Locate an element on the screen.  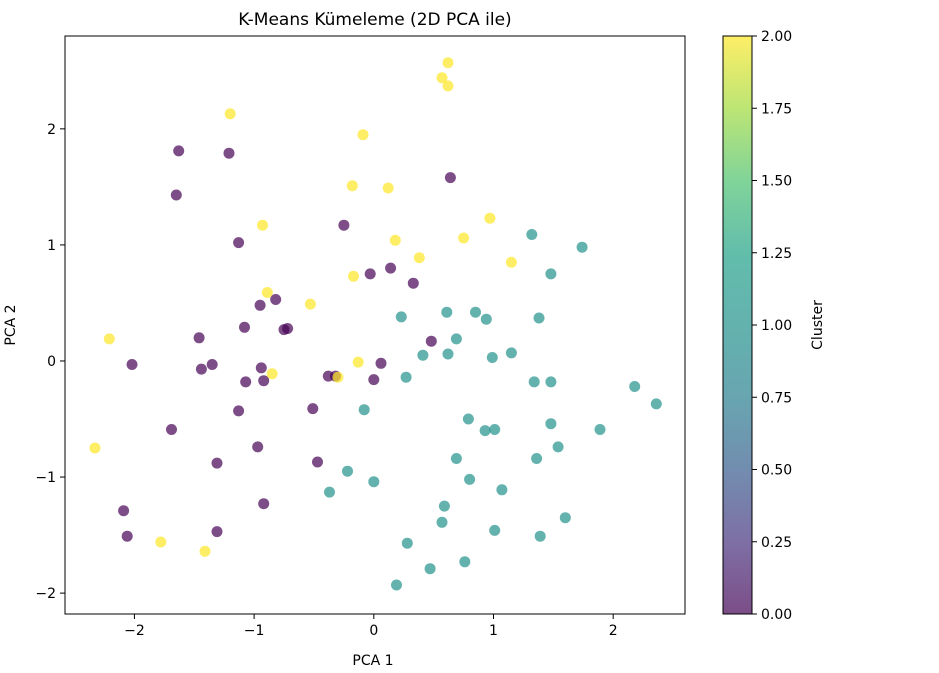
y-tick-label: −2 is located at coordinates (45, 594).